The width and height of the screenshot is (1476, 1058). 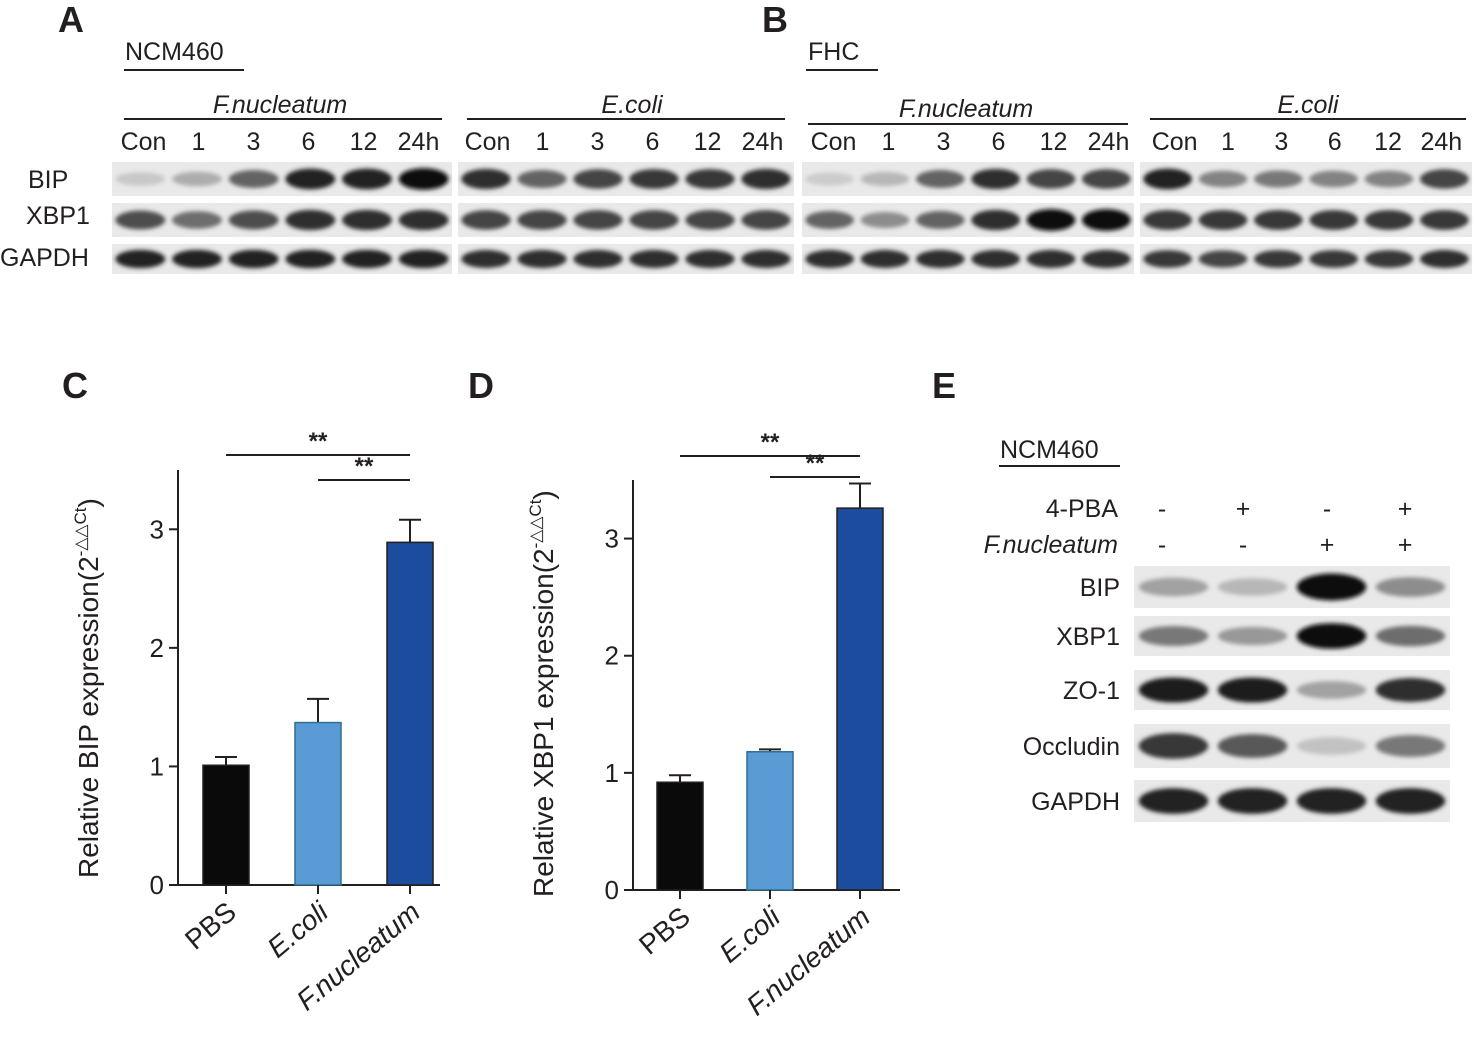 I want to click on blot-b-fn-lane-24h: 24h, so click(x=1109, y=142).